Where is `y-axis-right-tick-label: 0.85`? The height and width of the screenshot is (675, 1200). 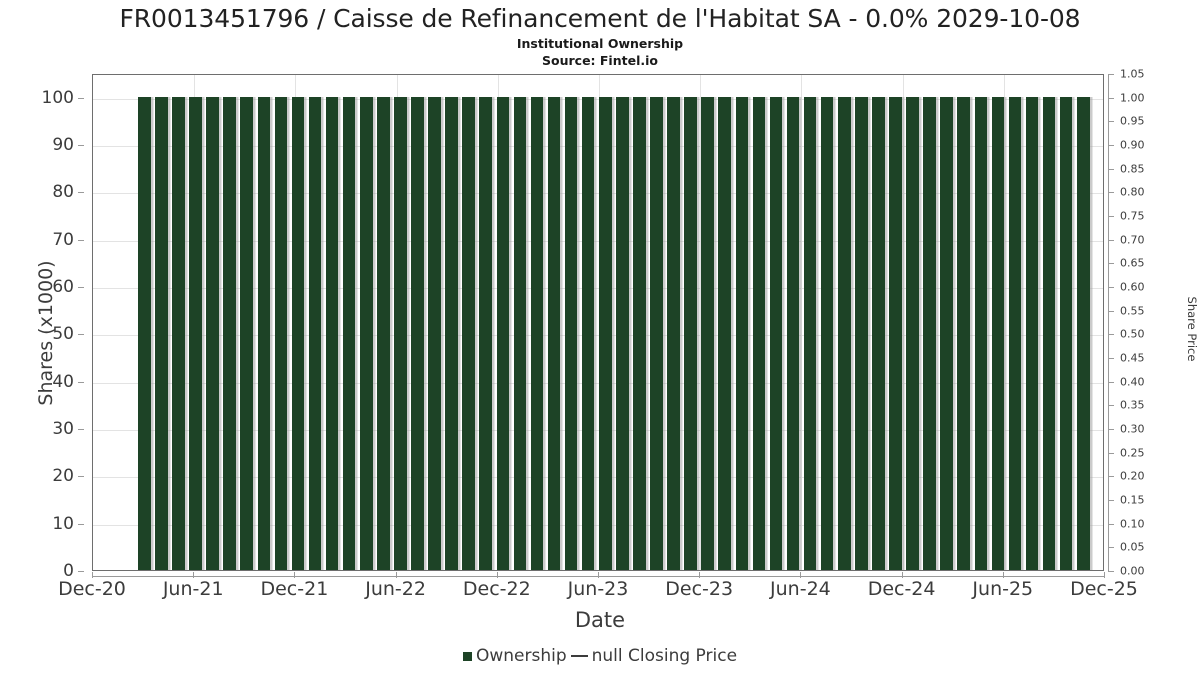 y-axis-right-tick-label: 0.85 is located at coordinates (1132, 169).